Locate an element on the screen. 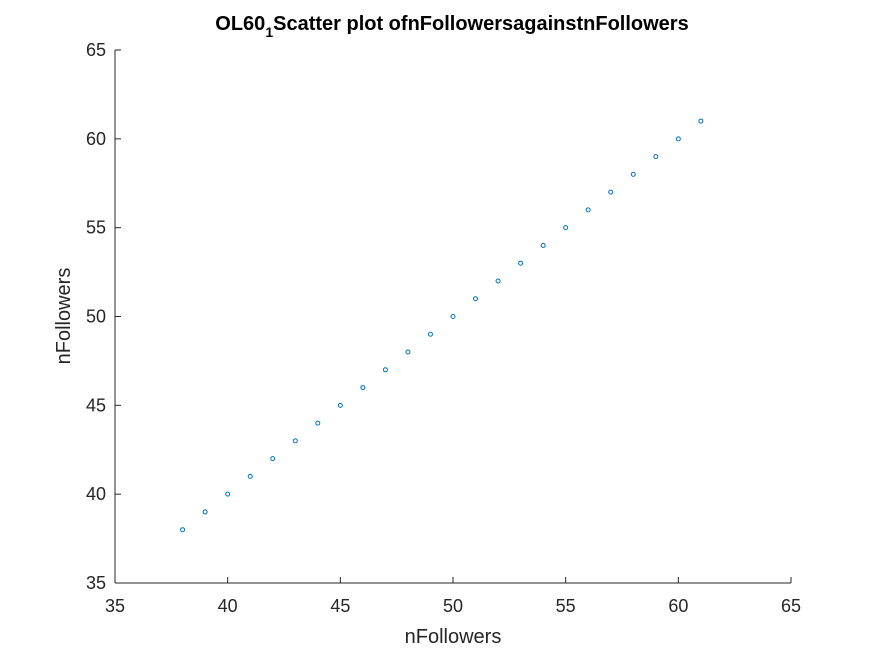 This screenshot has width=875, height=656. x-tick-label: 45 is located at coordinates (340, 606).